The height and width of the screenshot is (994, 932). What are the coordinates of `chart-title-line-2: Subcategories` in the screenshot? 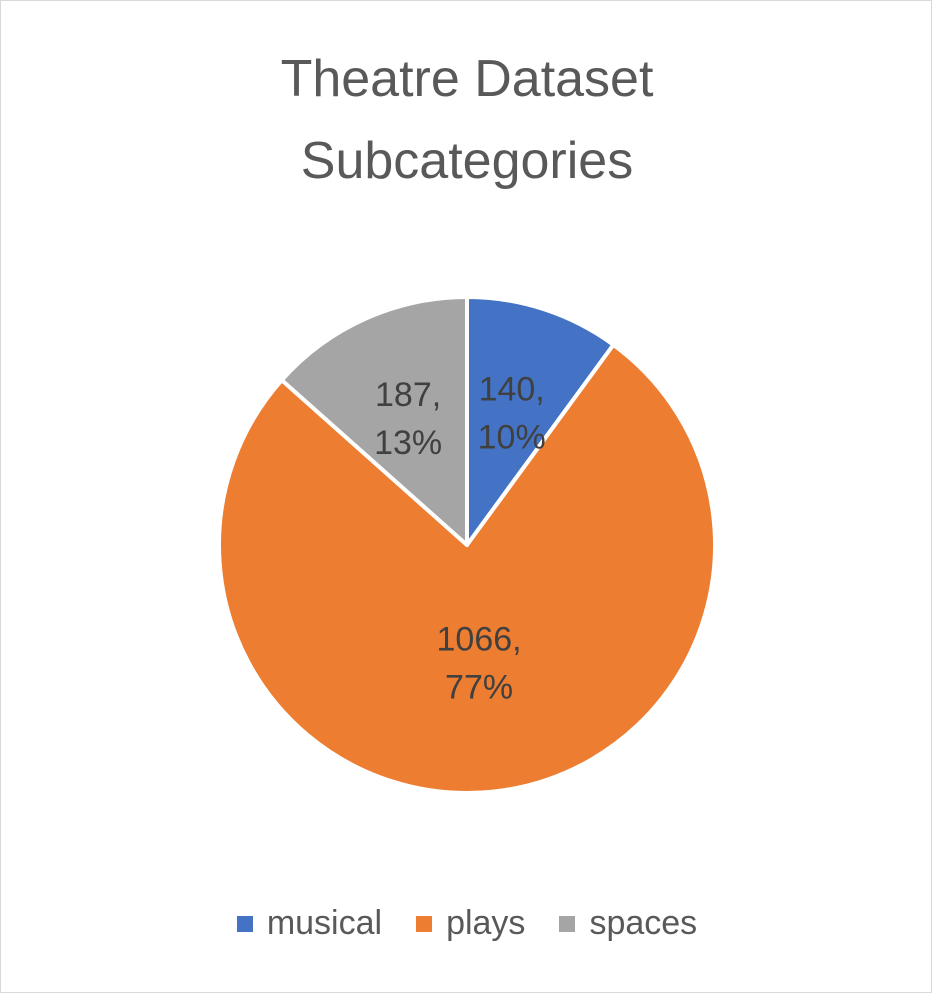 It's located at (467, 161).